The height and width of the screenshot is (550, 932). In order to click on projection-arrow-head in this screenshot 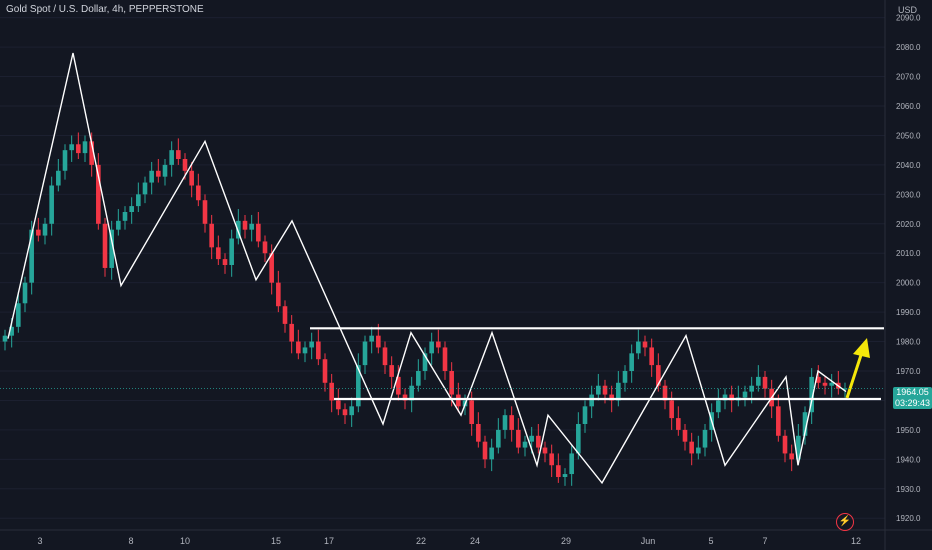, I will do `click(861, 348)`.